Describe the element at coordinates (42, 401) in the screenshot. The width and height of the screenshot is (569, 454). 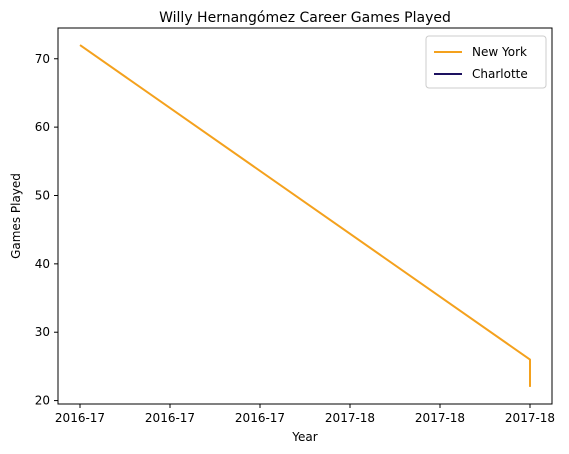
I see `y-tick-label: 20` at that location.